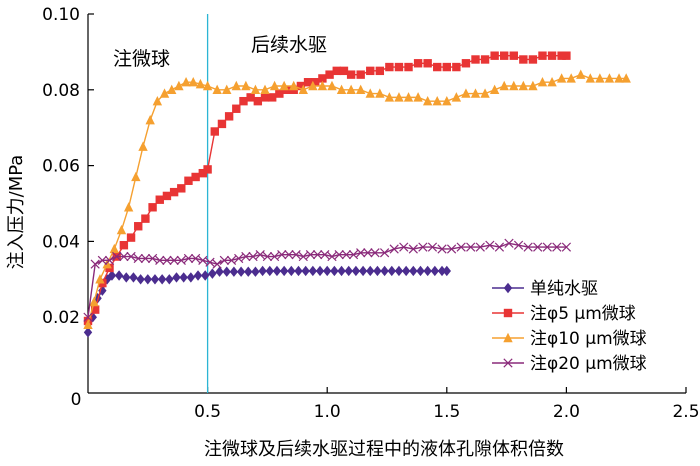 The height and width of the screenshot is (466, 700). Describe the element at coordinates (685, 412) in the screenshot. I see `x-tick-label: 2.5` at that location.